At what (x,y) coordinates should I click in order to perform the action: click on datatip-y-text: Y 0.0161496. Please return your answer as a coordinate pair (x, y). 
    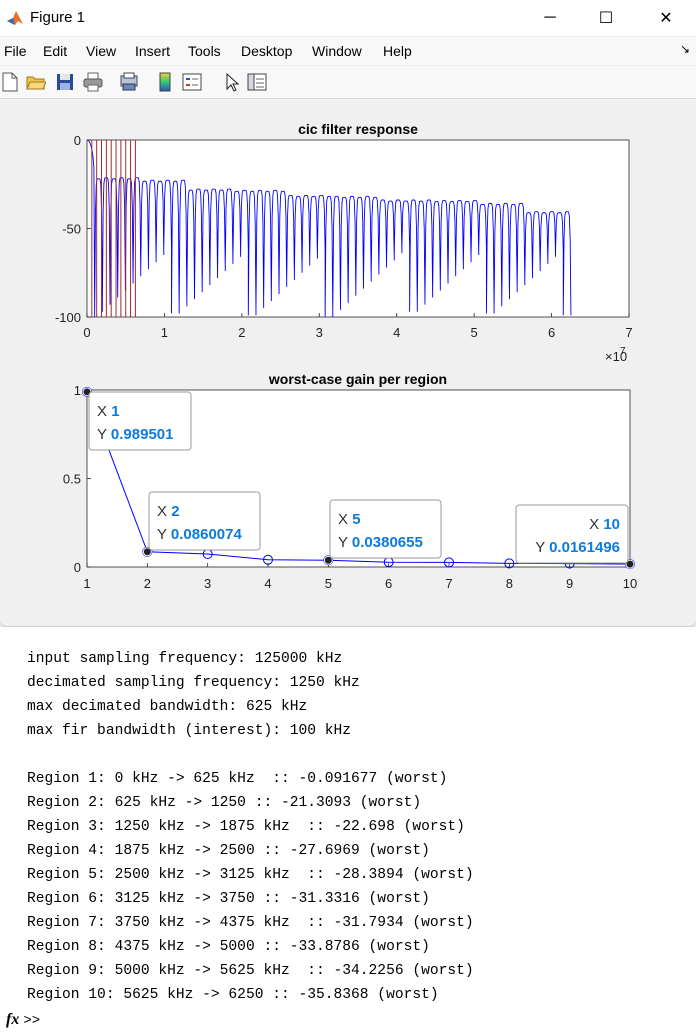
    Looking at the image, I should click on (577, 547).